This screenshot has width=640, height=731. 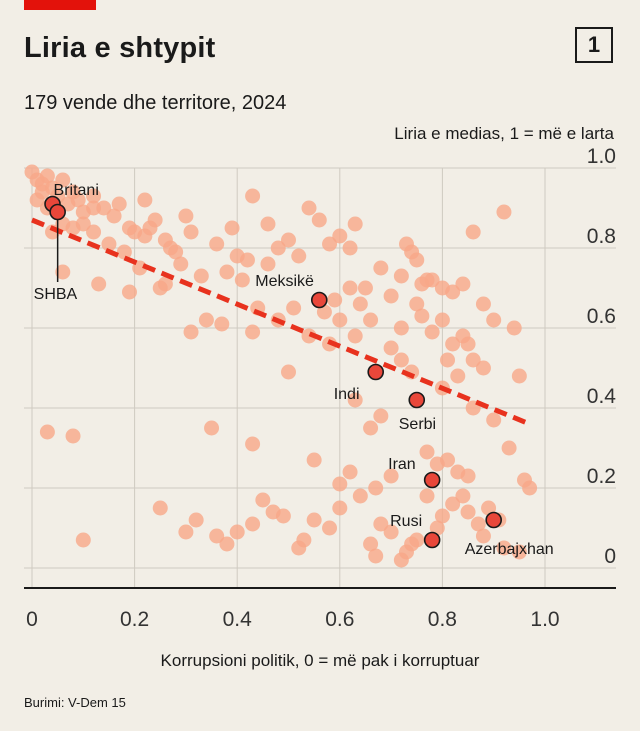 I want to click on y-tick-label: 0, so click(x=610, y=556).